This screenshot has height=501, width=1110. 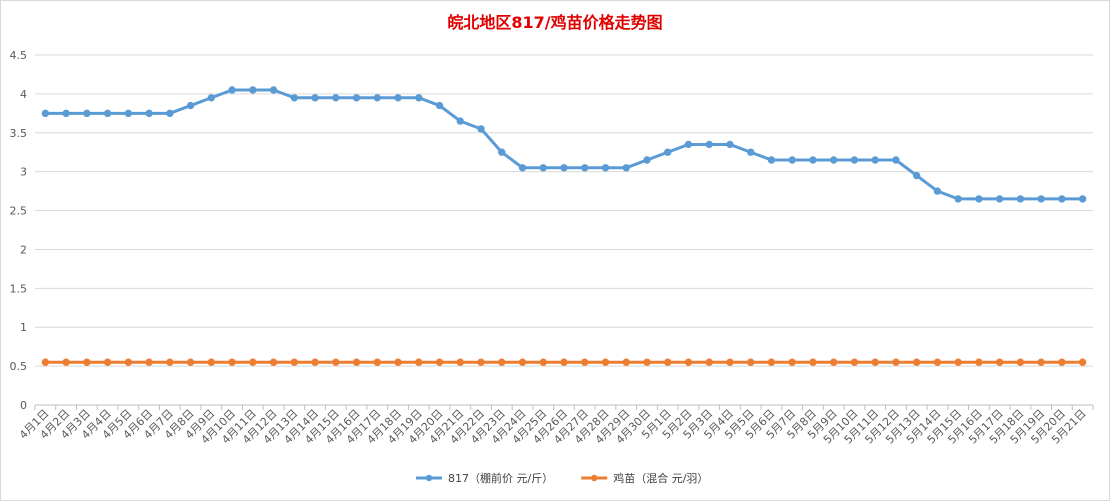 I want to click on legend-item: 鸡苗（混合 元/羽）, so click(x=644, y=478).